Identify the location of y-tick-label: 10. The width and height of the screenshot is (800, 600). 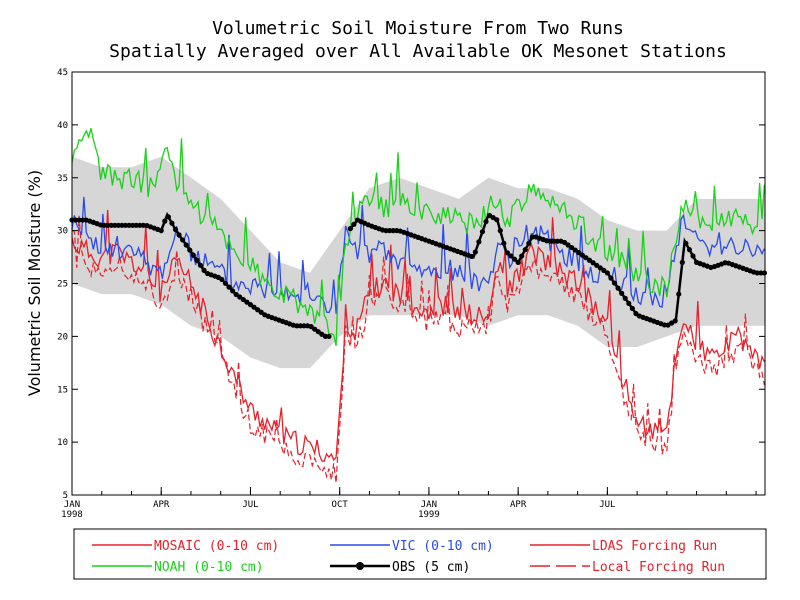
(62, 443).